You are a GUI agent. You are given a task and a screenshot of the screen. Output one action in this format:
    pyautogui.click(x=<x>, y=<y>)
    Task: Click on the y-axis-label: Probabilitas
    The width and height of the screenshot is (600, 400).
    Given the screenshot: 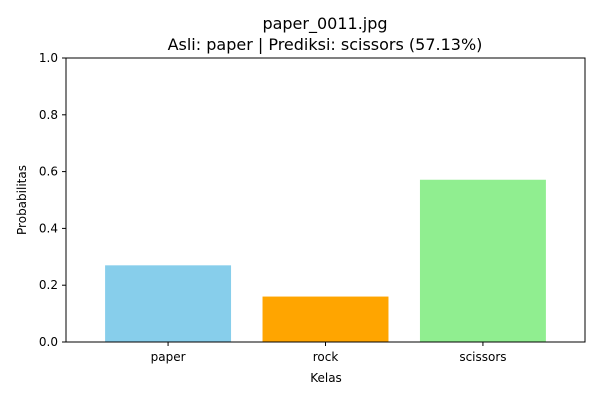 What is the action you would take?
    pyautogui.click(x=22, y=200)
    